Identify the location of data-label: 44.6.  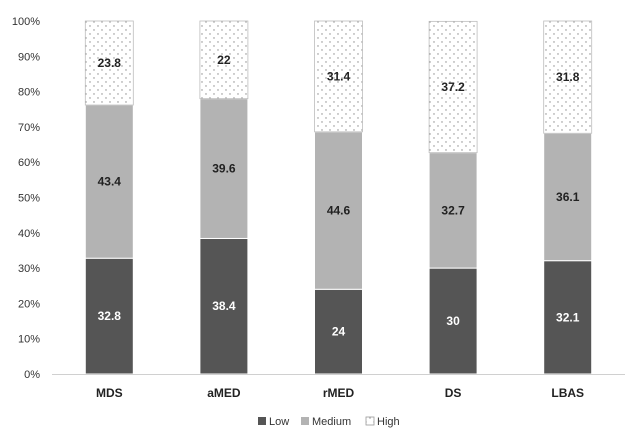
(339, 211).